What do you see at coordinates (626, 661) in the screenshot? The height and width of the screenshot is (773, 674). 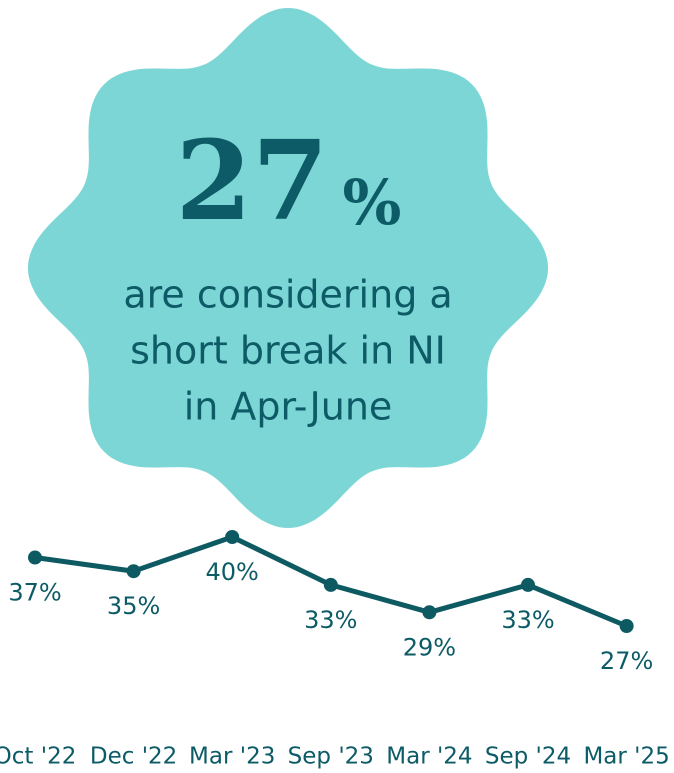 I see `value-label: 27%` at bounding box center [626, 661].